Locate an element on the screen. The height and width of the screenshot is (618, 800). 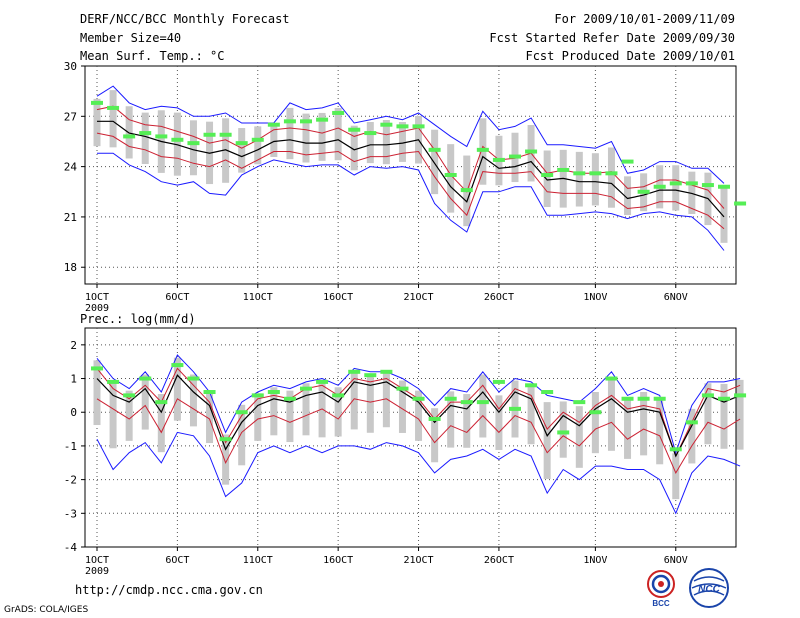
temp-max-line is located at coordinates (410, 134).